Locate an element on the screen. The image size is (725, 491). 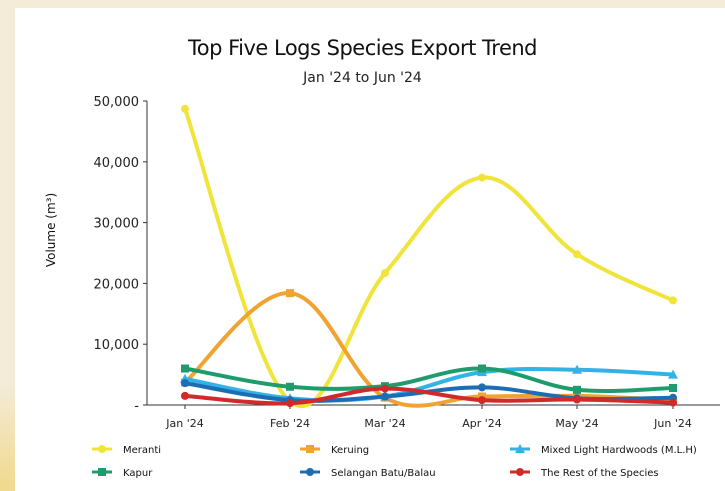
chart-subtitle: Jan '24 to Jun '24 is located at coordinates (362, 78).